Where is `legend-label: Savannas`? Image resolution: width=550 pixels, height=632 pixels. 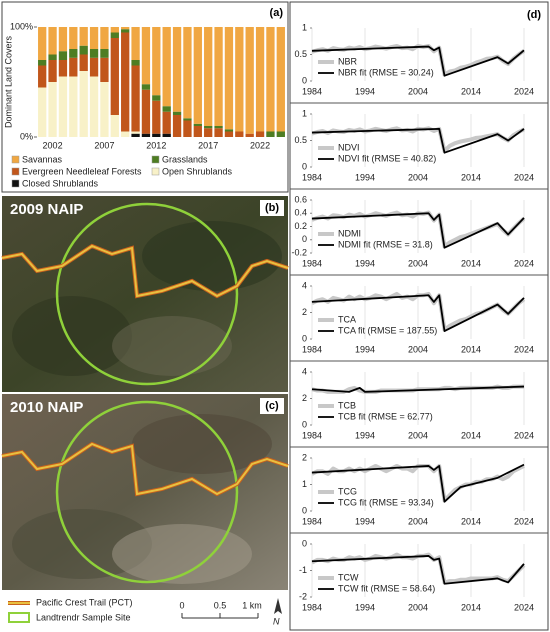
legend-label: Savannas is located at coordinates (42, 159).